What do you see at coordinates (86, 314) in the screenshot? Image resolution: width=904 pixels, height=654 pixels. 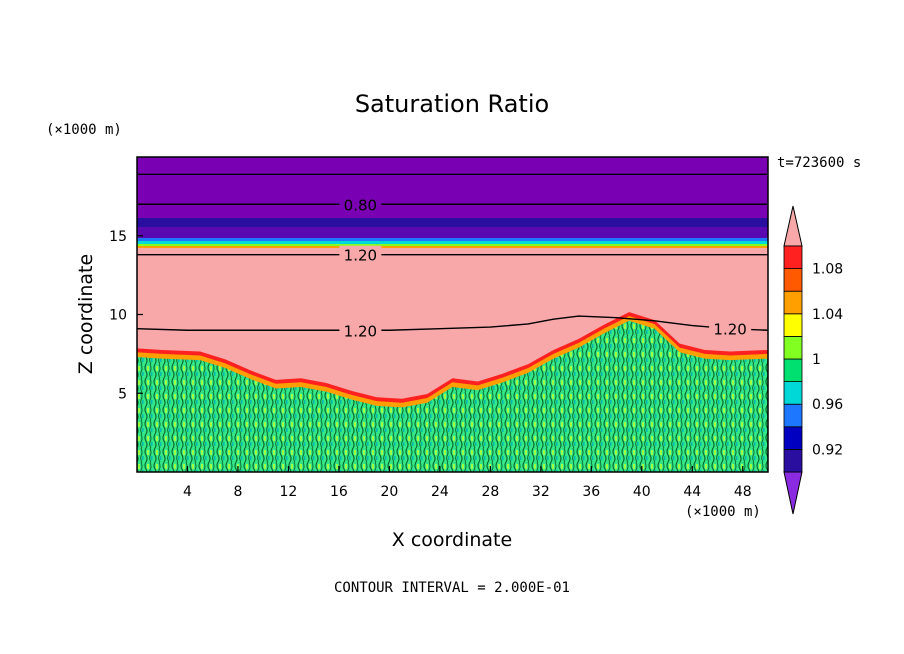 I see `y-axis-title: Z coordinate` at bounding box center [86, 314].